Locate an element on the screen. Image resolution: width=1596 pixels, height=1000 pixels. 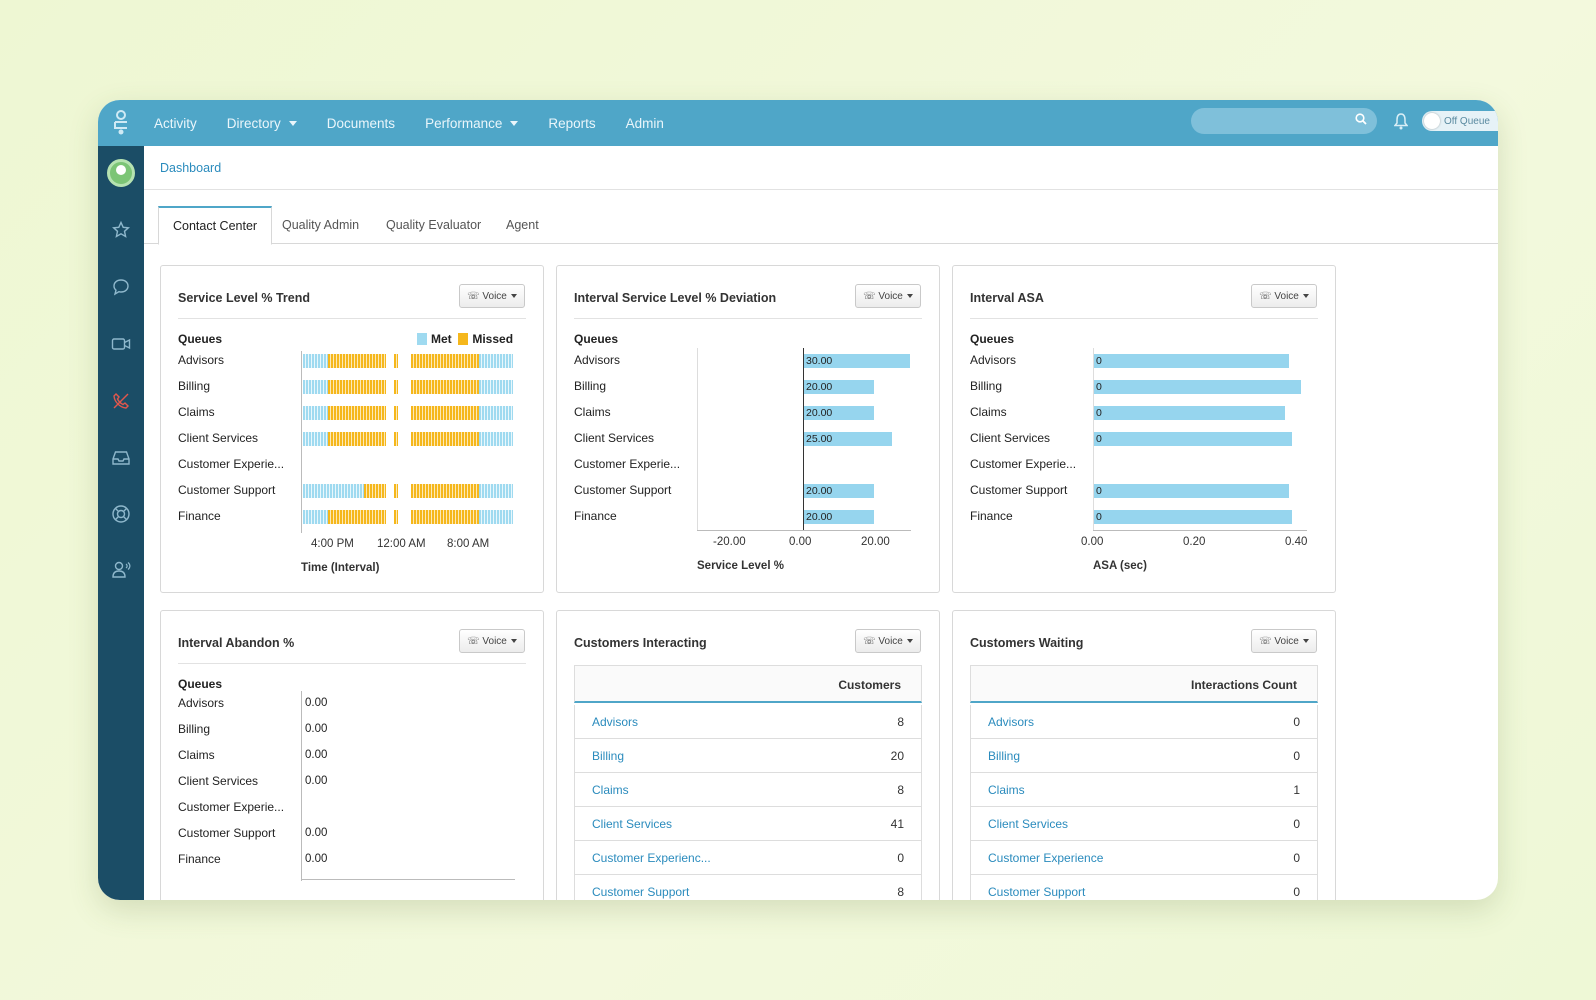
legend-met-swatch is located at coordinates (422, 339).